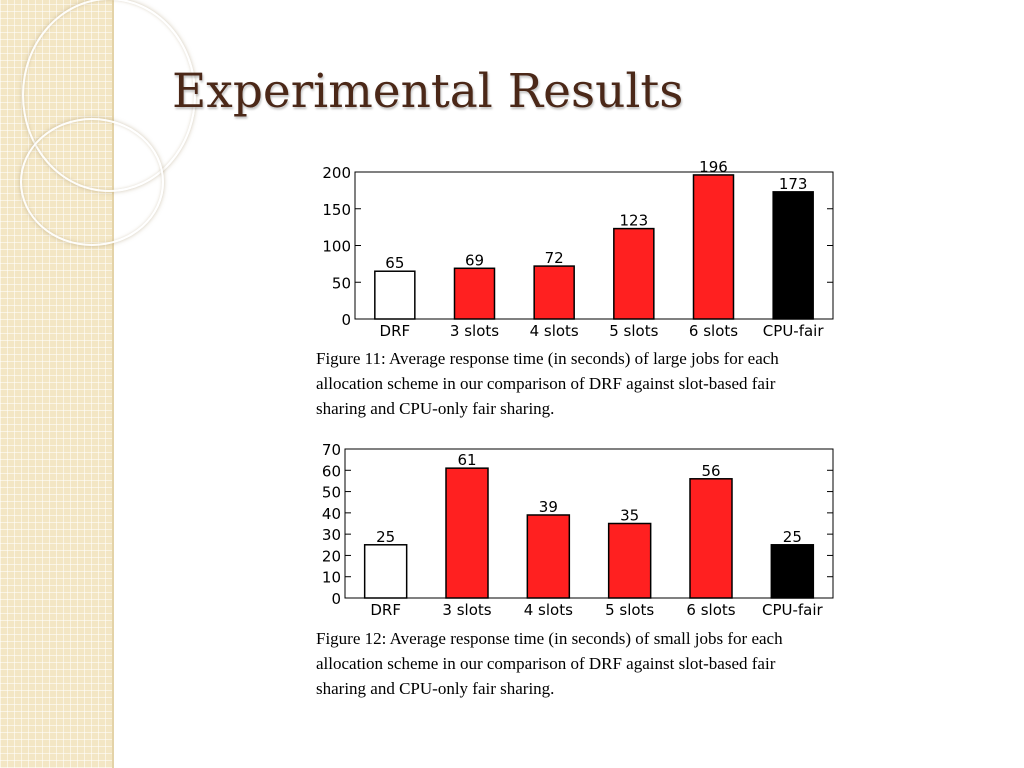 This screenshot has height=768, width=1024. I want to click on y-tick-label: 40, so click(331, 514).